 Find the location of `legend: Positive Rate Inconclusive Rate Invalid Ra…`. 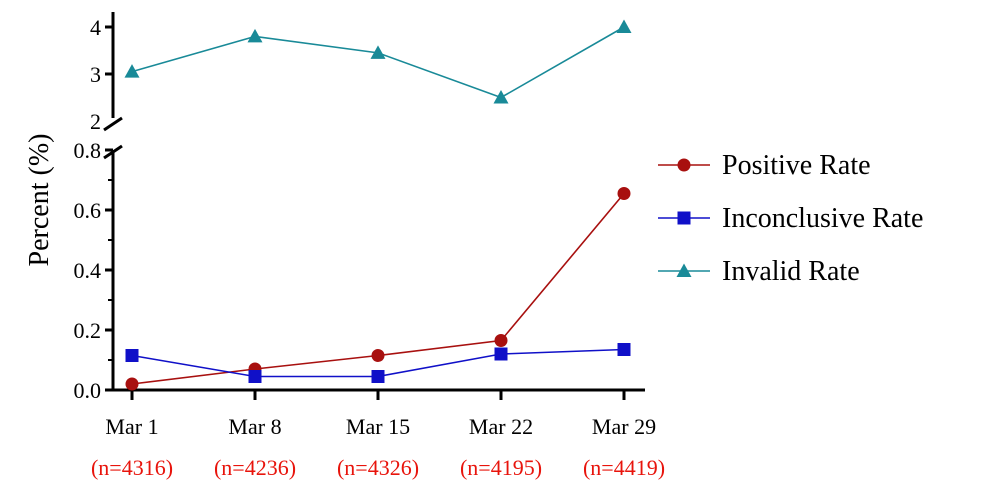

legend: Positive Rate Inconclusive Rate Invalid Ra… is located at coordinates (790, 218).